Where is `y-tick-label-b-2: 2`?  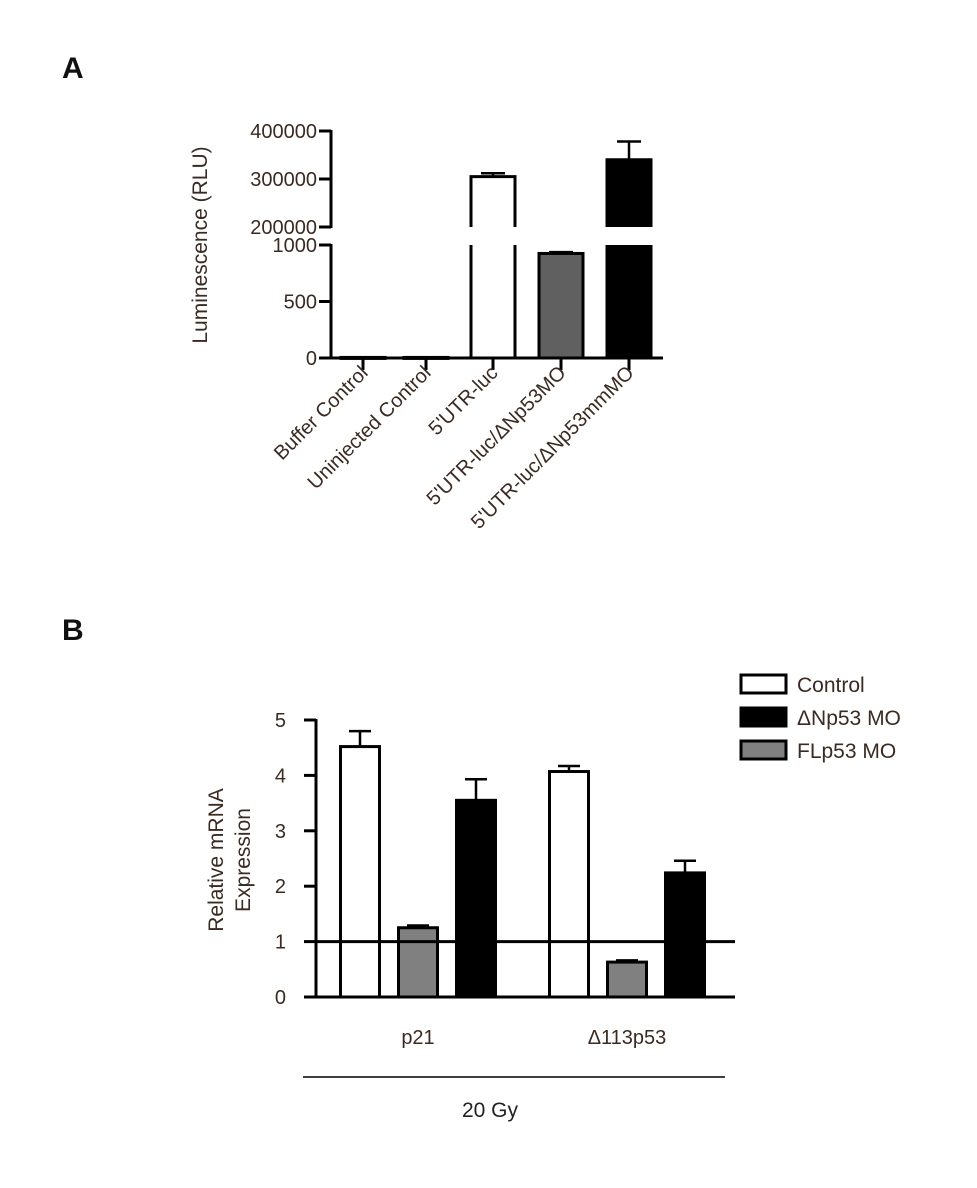
y-tick-label-b-2: 2 is located at coordinates (280, 887).